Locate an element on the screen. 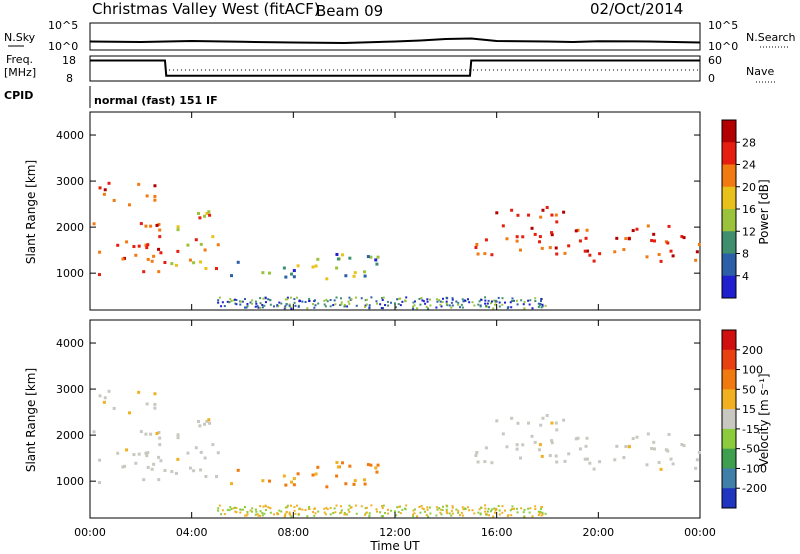 This screenshot has width=800, height=554. time-tick-label: 16:00 is located at coordinates (497, 532).